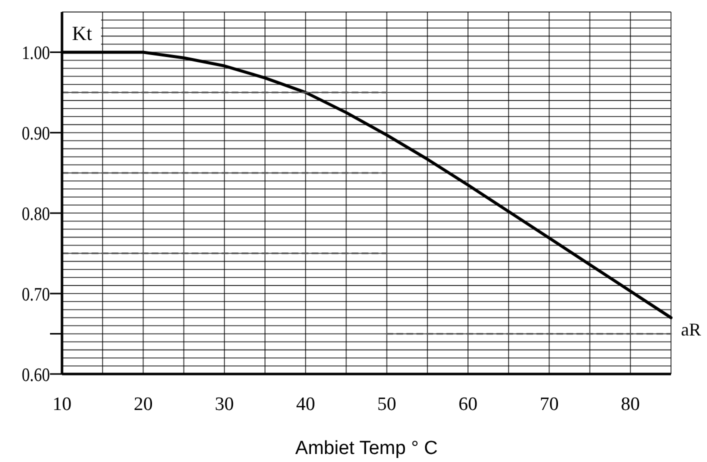 The height and width of the screenshot is (462, 707). What do you see at coordinates (36, 213) in the screenshot?
I see `y-tick-label: 0.80` at bounding box center [36, 213].